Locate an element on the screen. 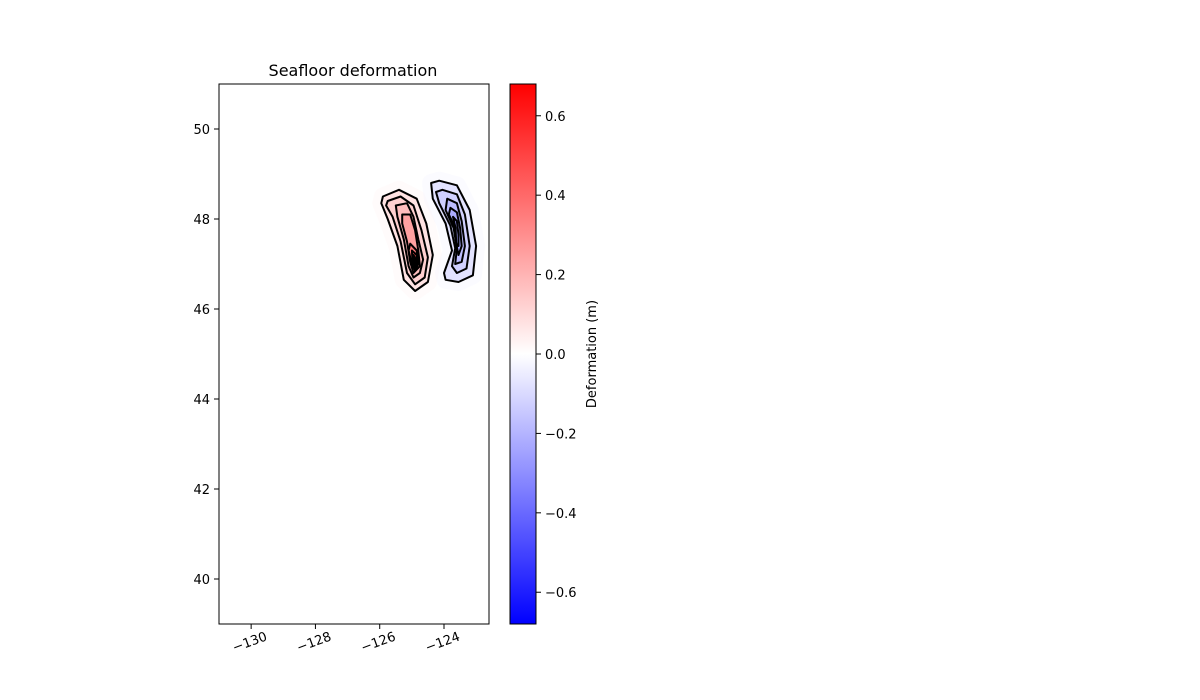  colorbar-tick-label: 0.6 is located at coordinates (555, 117).